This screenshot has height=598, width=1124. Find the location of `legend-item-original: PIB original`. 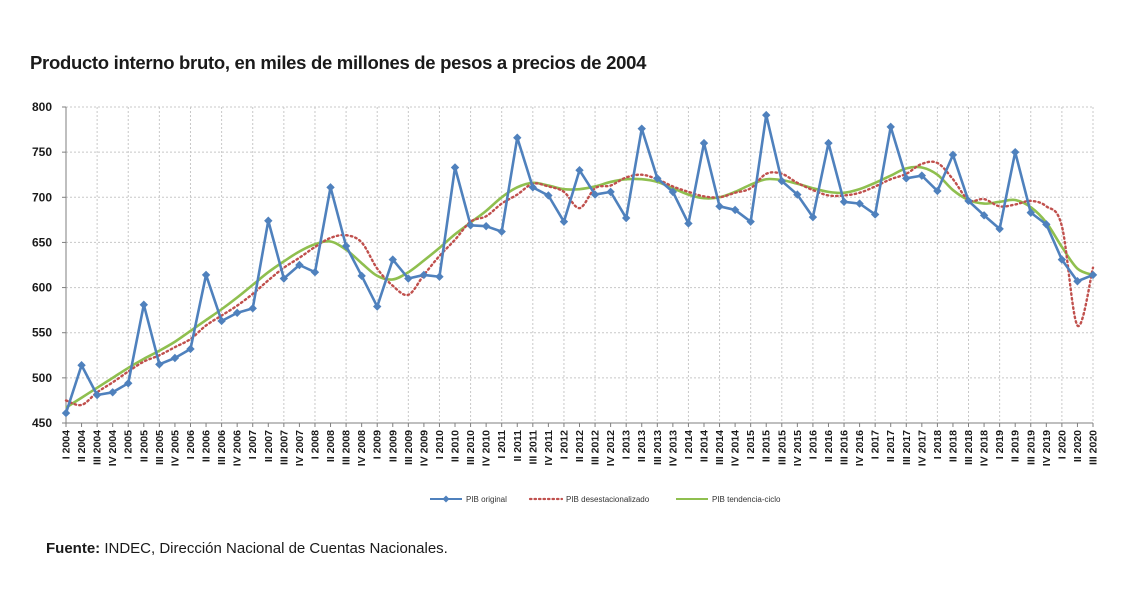

legend-item-original: PIB original is located at coordinates (468, 499).